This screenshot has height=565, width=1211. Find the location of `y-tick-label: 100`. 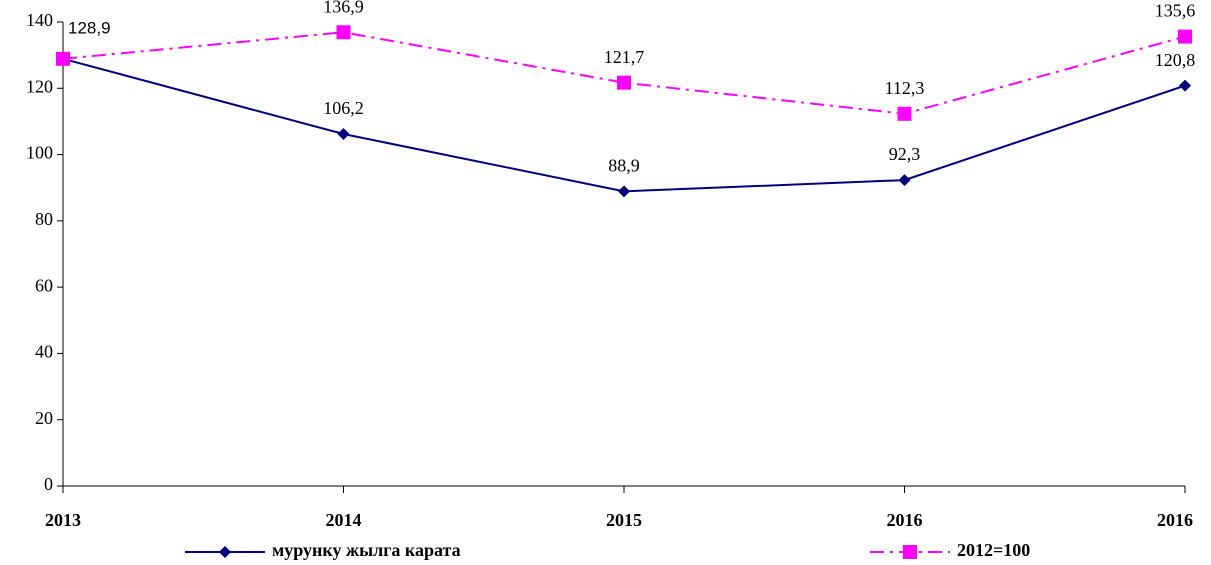

y-tick-label: 100 is located at coordinates (39, 153).